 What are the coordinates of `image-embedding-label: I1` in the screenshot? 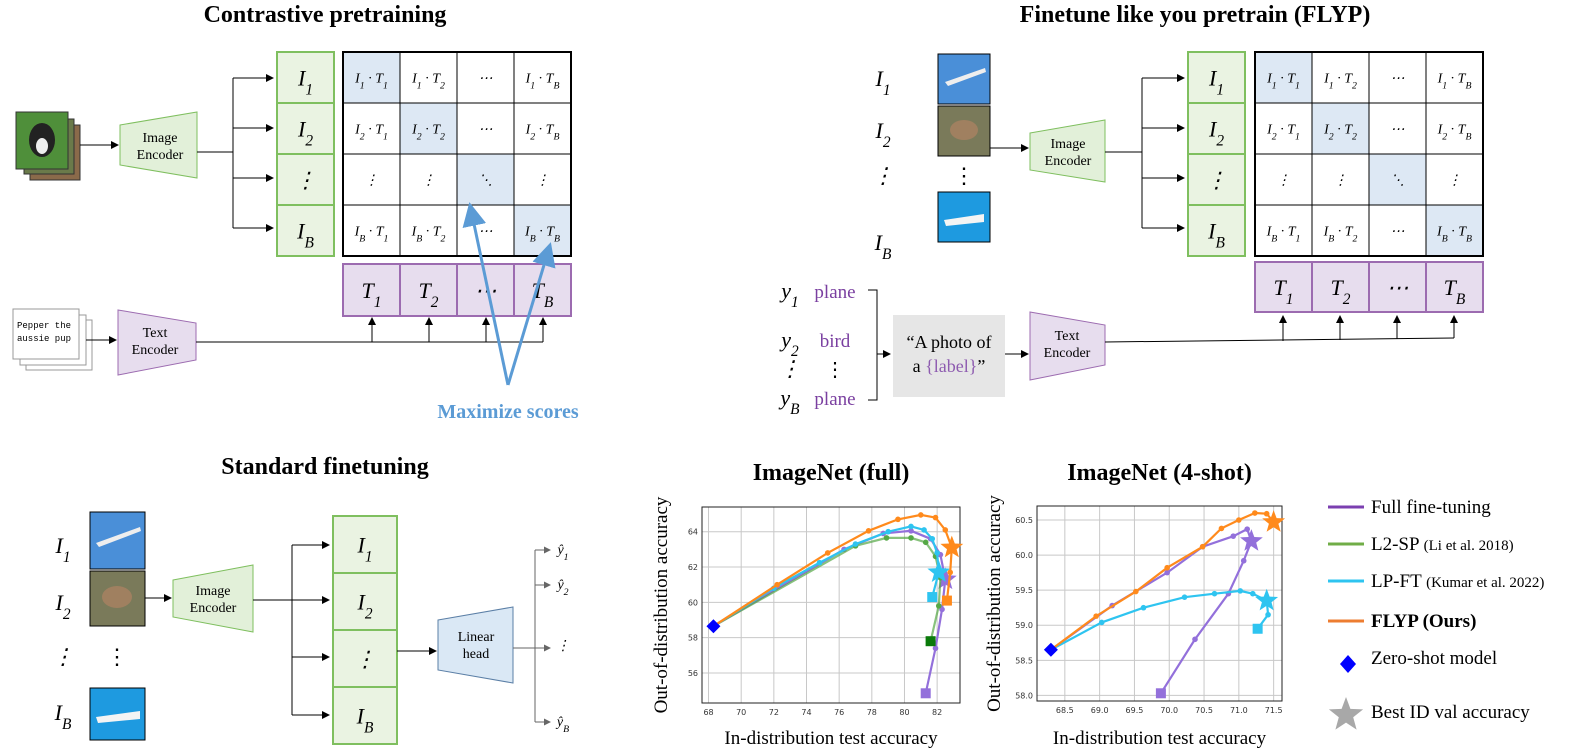 It's located at (305, 82).